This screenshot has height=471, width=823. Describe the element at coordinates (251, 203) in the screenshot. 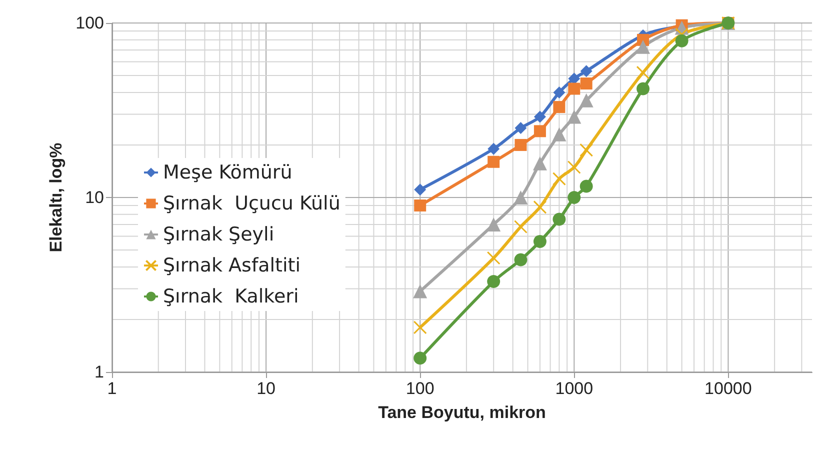

I see `legend-label: Şırnak Uçucu Külü` at that location.